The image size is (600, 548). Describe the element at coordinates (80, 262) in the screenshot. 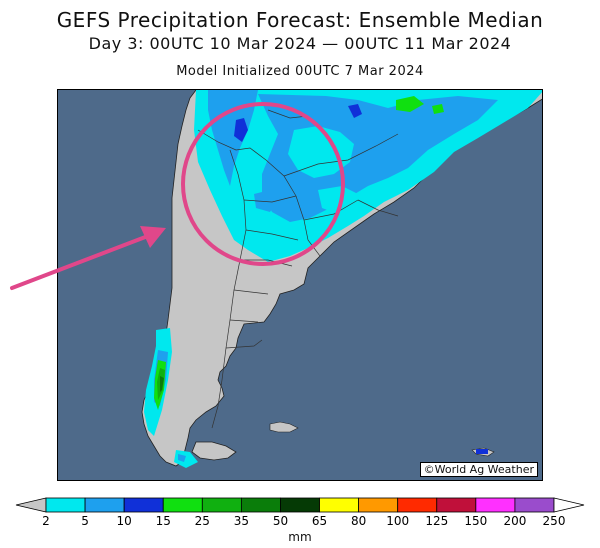

I see `arrow-shaft` at that location.